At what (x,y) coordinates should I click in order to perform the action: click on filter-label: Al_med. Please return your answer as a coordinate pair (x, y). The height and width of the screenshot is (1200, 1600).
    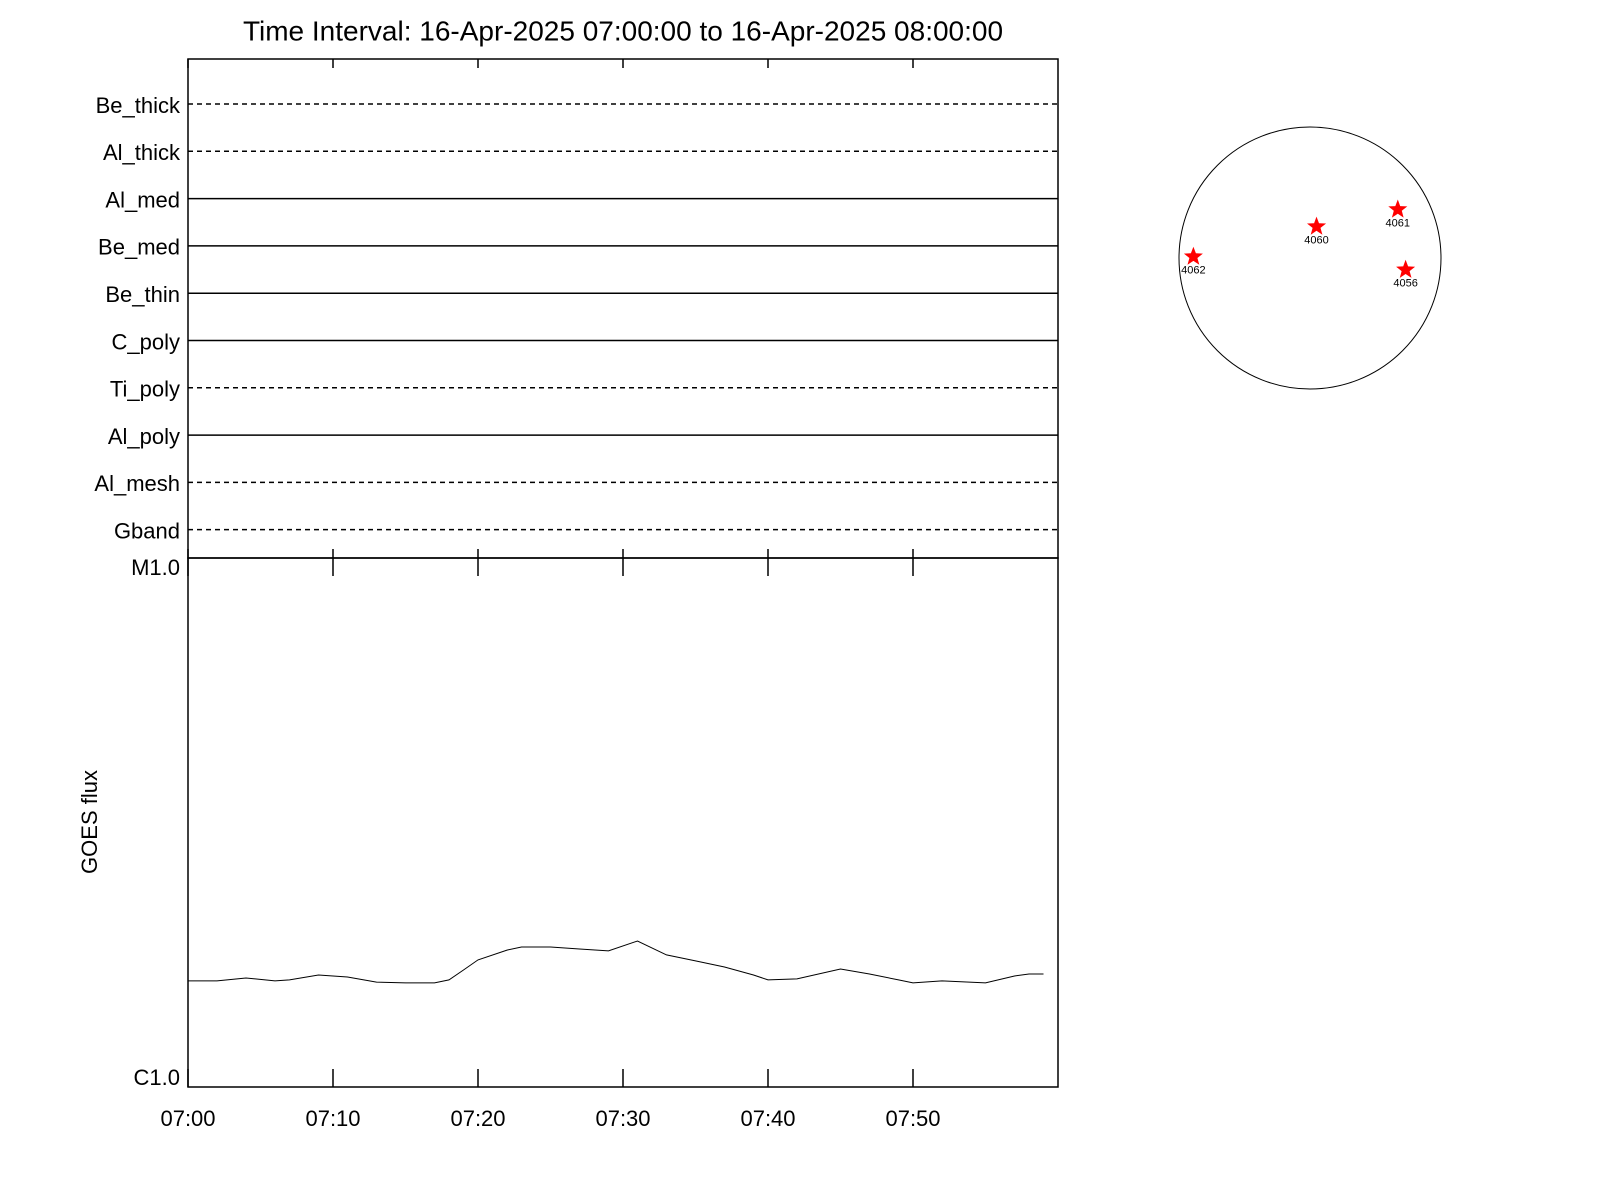
    Looking at the image, I should click on (142, 199).